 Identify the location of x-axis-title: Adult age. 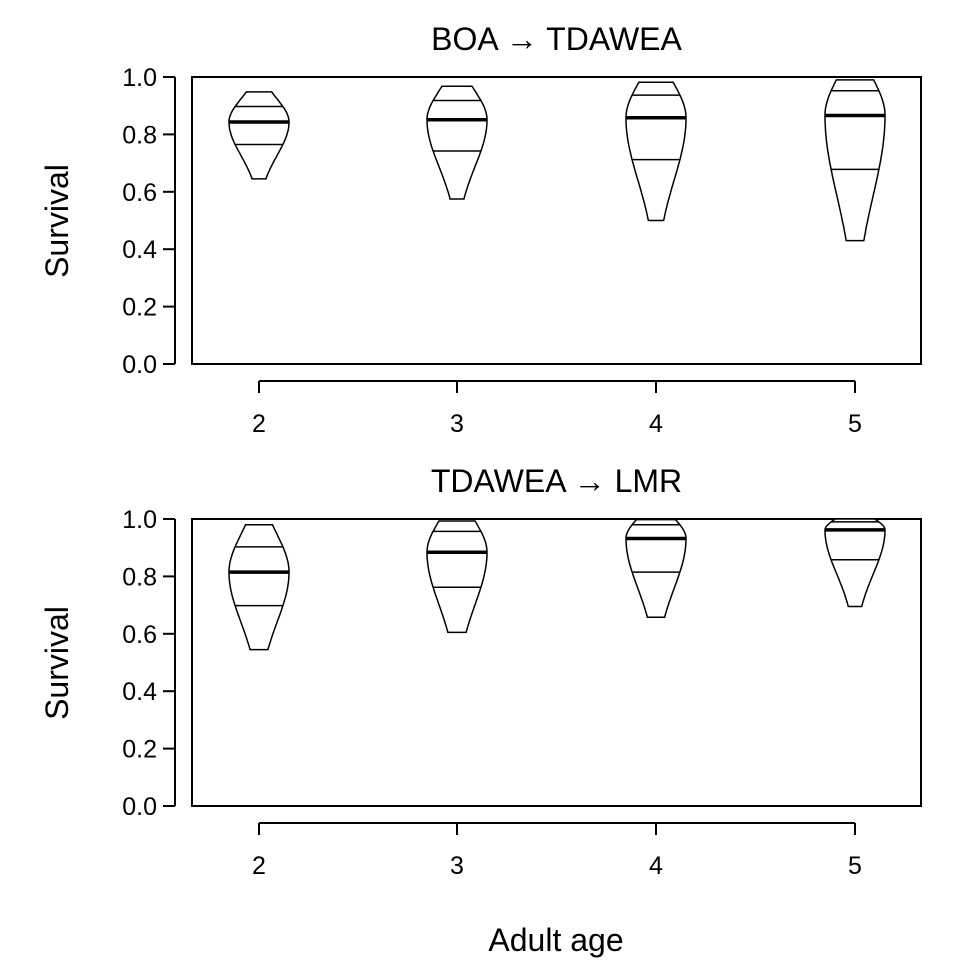
(555, 940).